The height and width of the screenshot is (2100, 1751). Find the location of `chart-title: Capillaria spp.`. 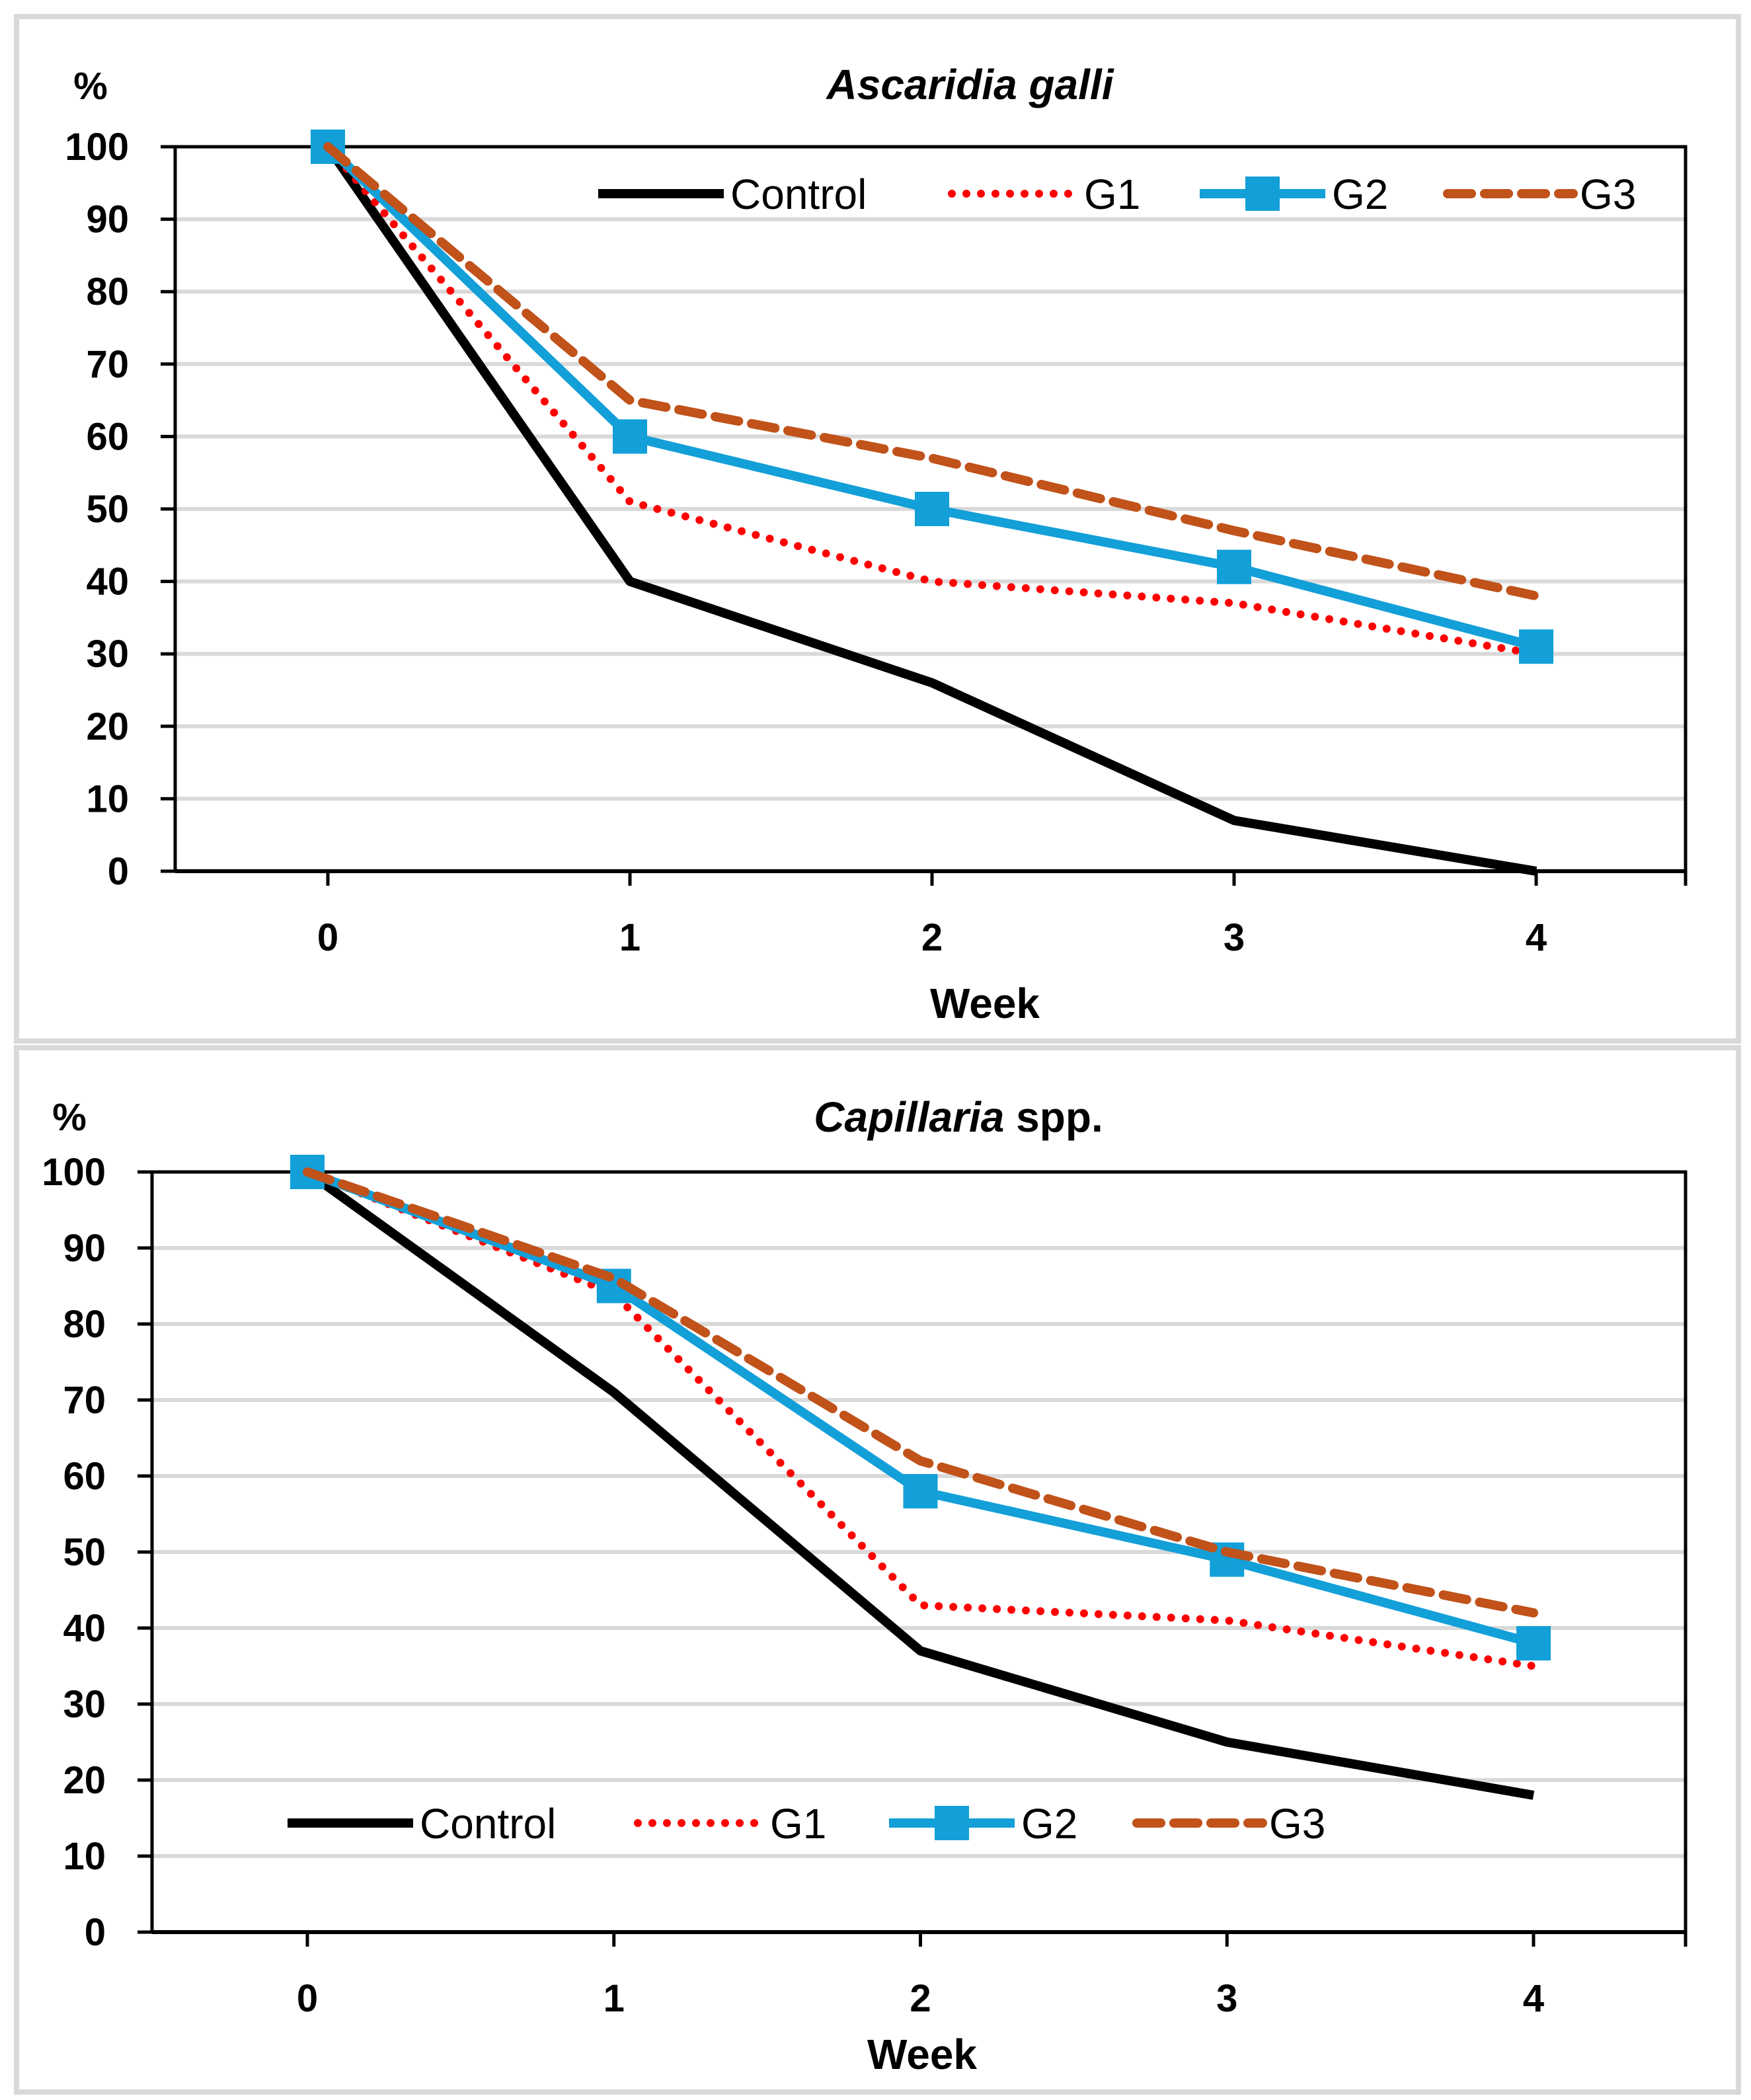

chart-title: Capillaria spp. is located at coordinates (958, 1117).